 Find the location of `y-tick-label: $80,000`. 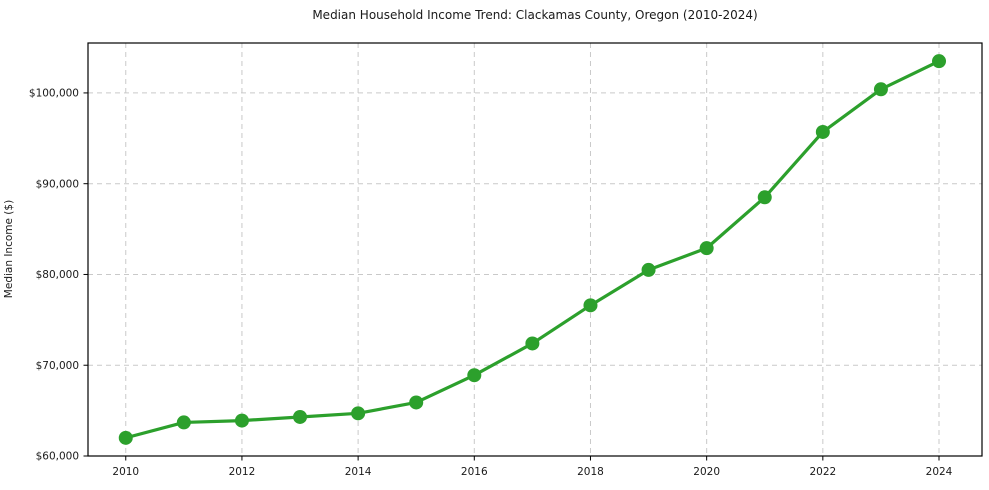

y-tick-label: $80,000 is located at coordinates (57, 275).